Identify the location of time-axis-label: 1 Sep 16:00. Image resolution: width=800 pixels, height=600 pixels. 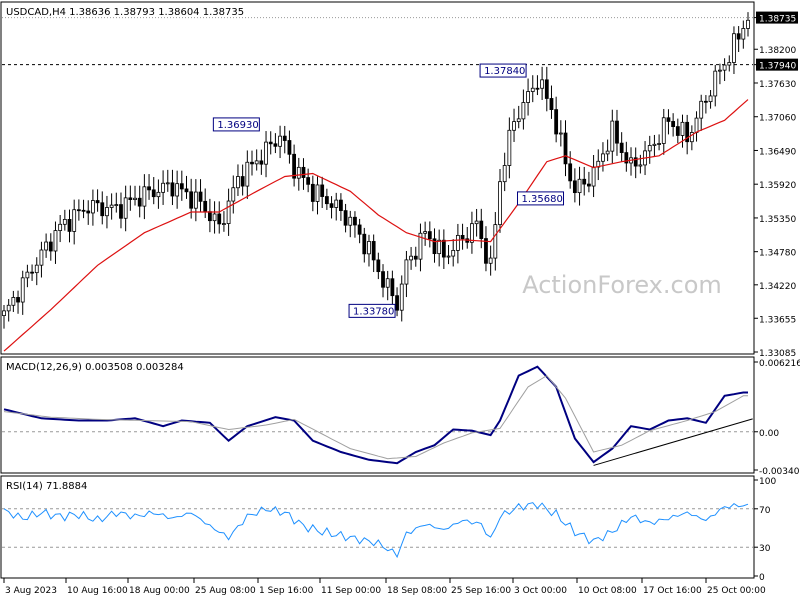
(286, 591).